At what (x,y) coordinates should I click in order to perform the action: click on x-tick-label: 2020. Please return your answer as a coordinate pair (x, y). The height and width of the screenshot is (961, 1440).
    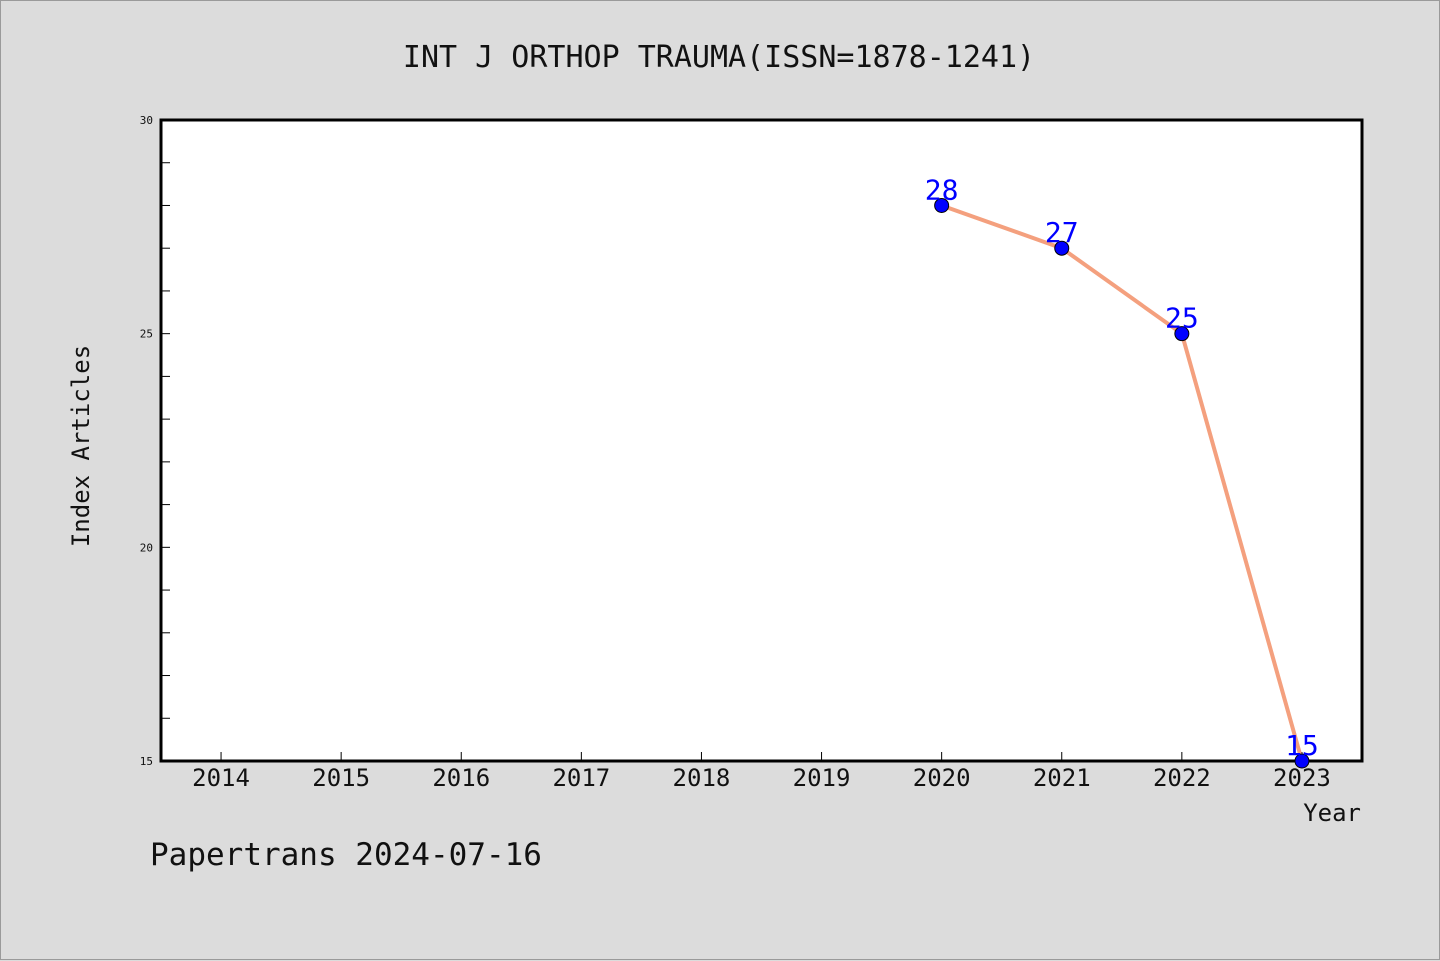
    Looking at the image, I should click on (942, 778).